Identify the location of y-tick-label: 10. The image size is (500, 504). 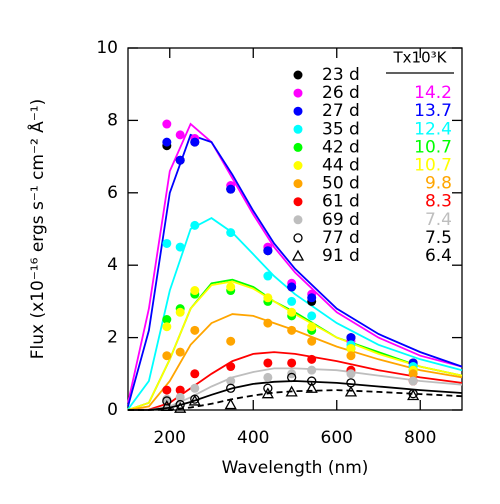
(107, 48).